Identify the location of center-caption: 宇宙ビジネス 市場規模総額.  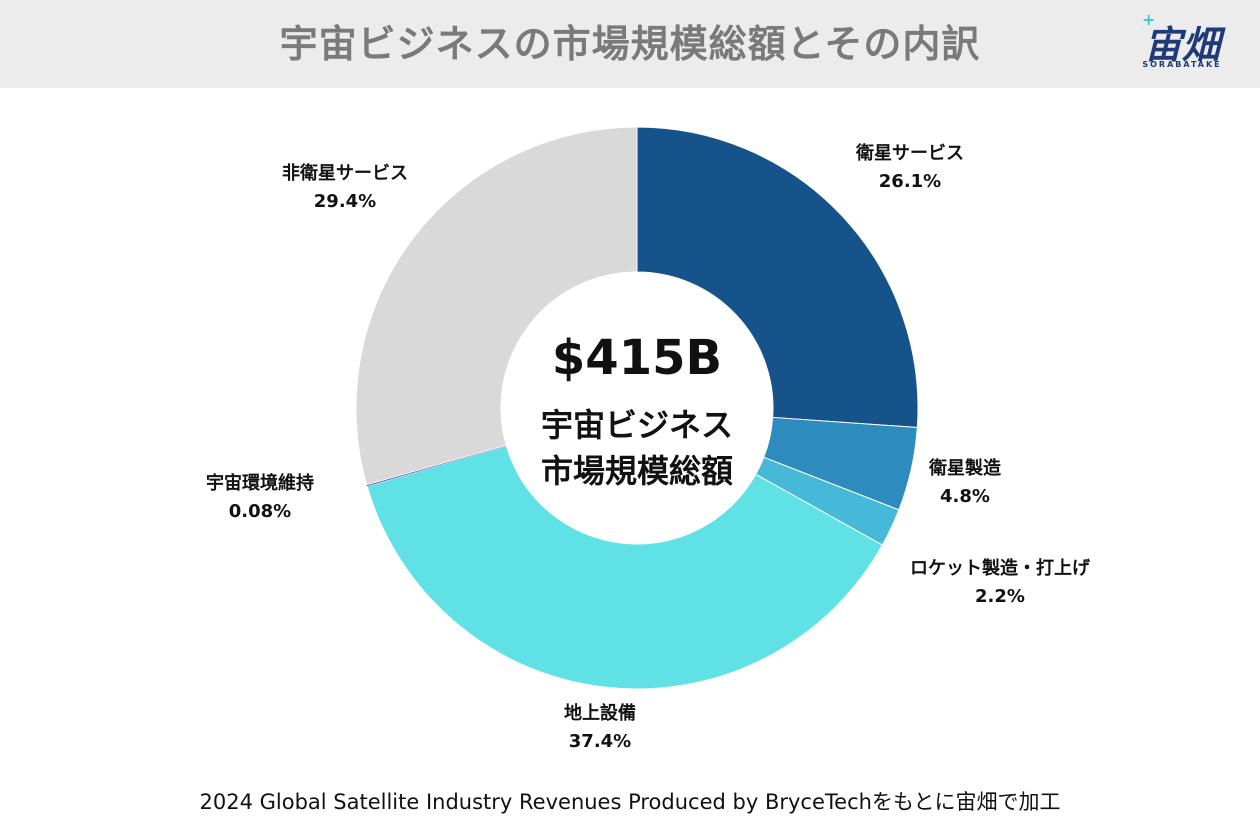
(637, 448).